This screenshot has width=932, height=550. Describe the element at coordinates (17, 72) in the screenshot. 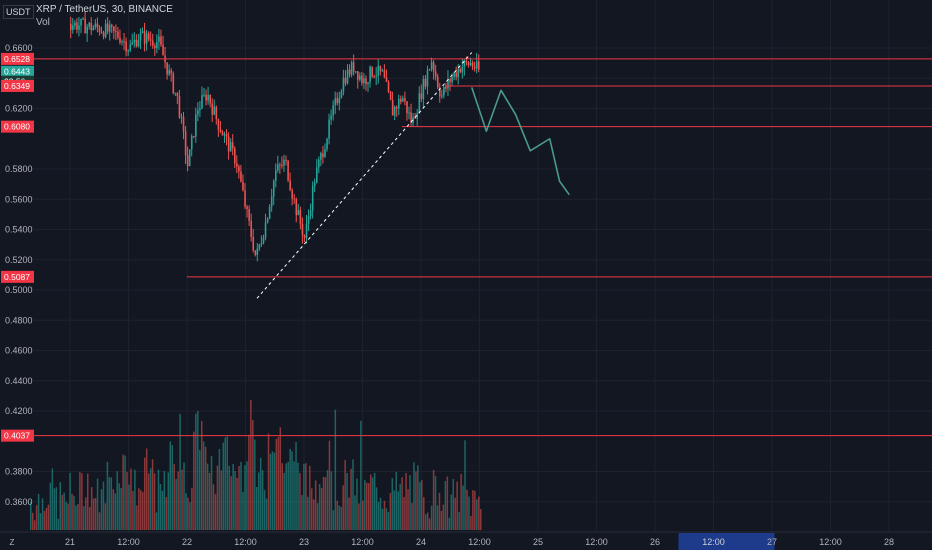

I see `price-label: 0.6443` at that location.